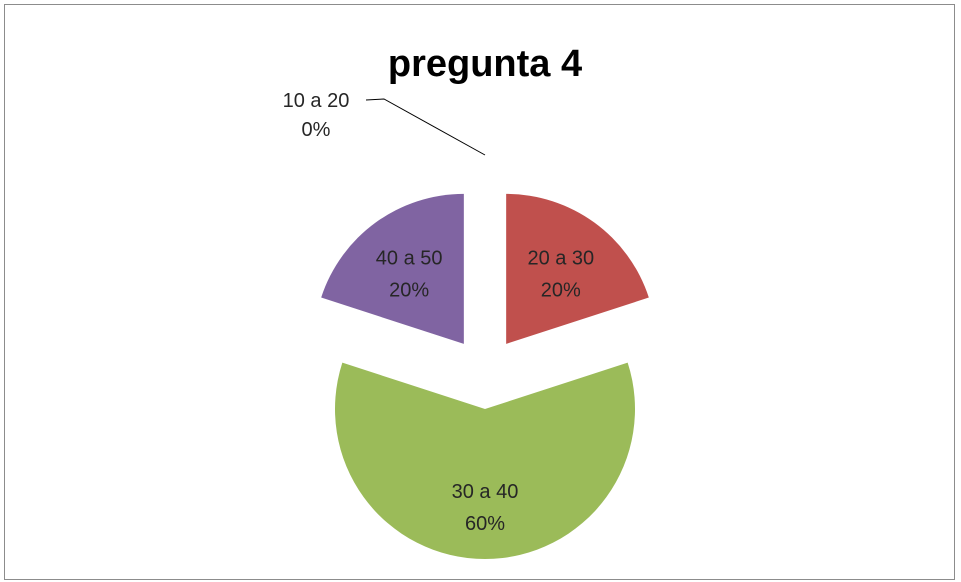 The width and height of the screenshot is (961, 582). Describe the element at coordinates (316, 101) in the screenshot. I see `slice-category-label: 10 a 20` at that location.